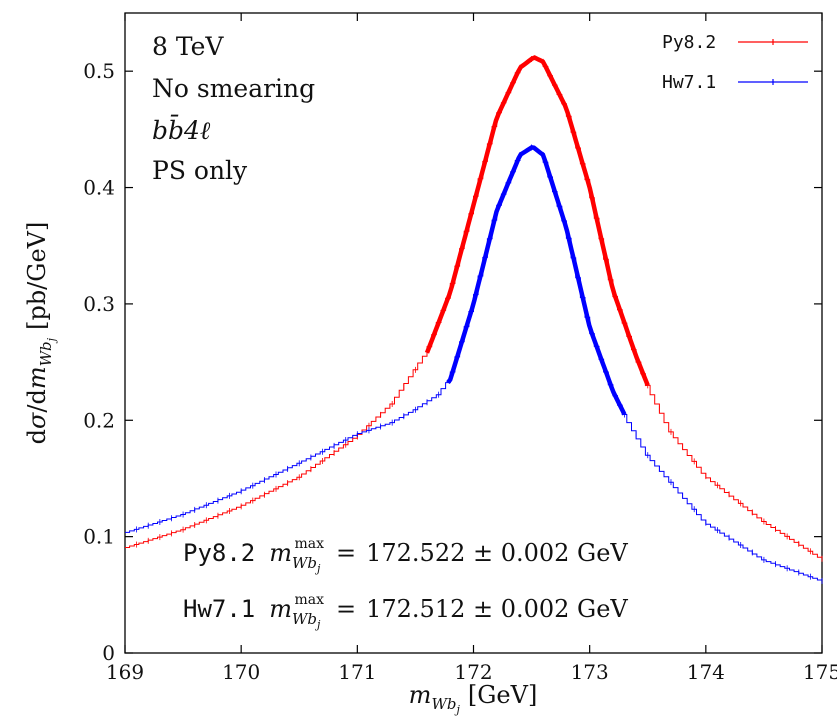 The width and height of the screenshot is (837, 716). Describe the element at coordinates (280, 553) in the screenshot. I see `fit-result-py-symbol: m` at that location.